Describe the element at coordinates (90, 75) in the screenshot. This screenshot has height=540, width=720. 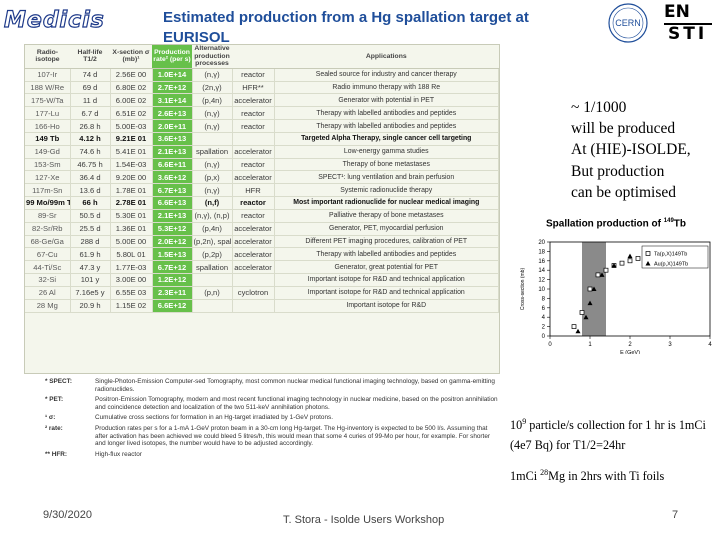
I see `table-cell: 74 d` at that location.